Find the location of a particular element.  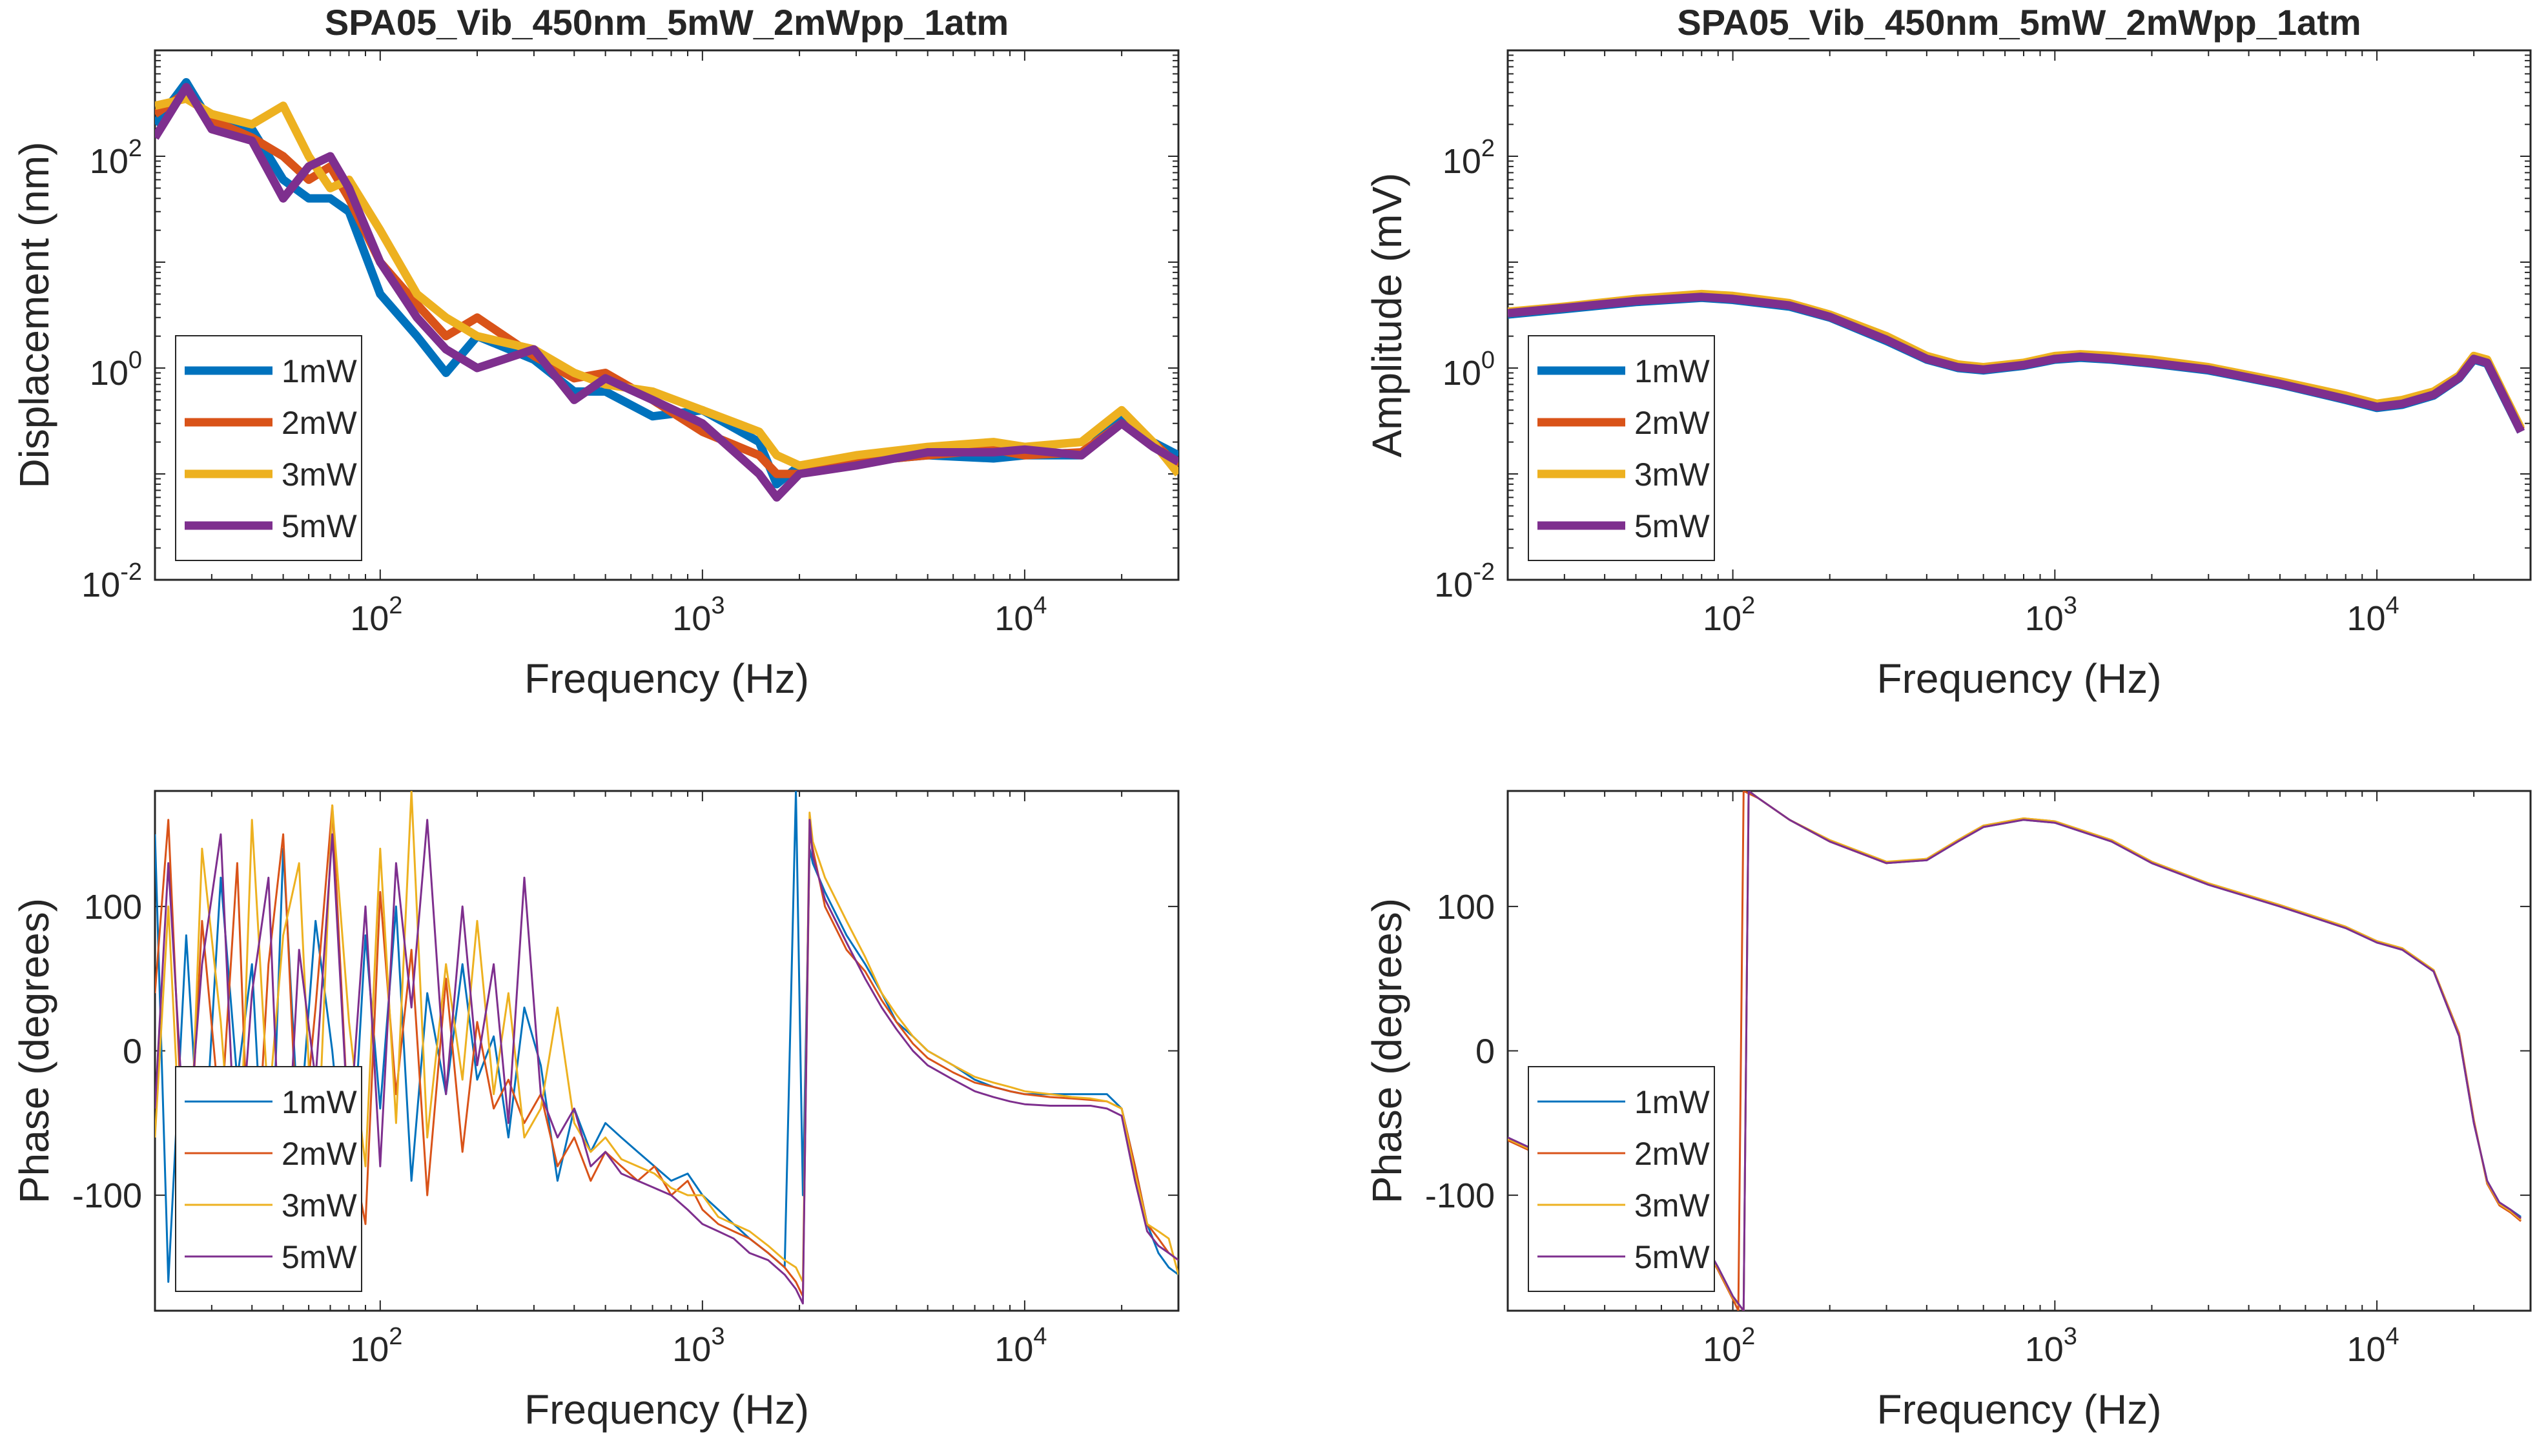

series-line-2mW is located at coordinates (666, 1051).